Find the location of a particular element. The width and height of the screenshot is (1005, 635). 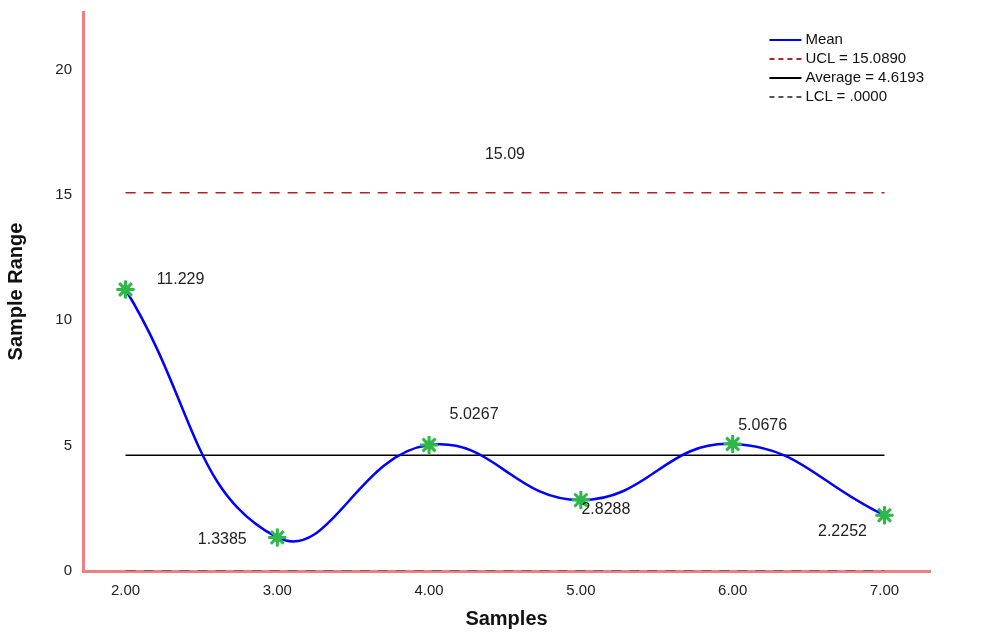

legend-label: UCL = 15.0890 is located at coordinates (856, 58).